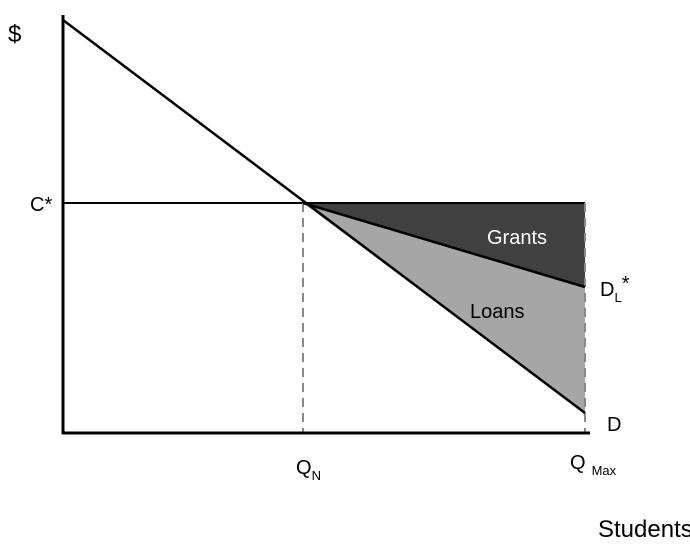  I want to click on qn-label: QN, so click(308, 470).